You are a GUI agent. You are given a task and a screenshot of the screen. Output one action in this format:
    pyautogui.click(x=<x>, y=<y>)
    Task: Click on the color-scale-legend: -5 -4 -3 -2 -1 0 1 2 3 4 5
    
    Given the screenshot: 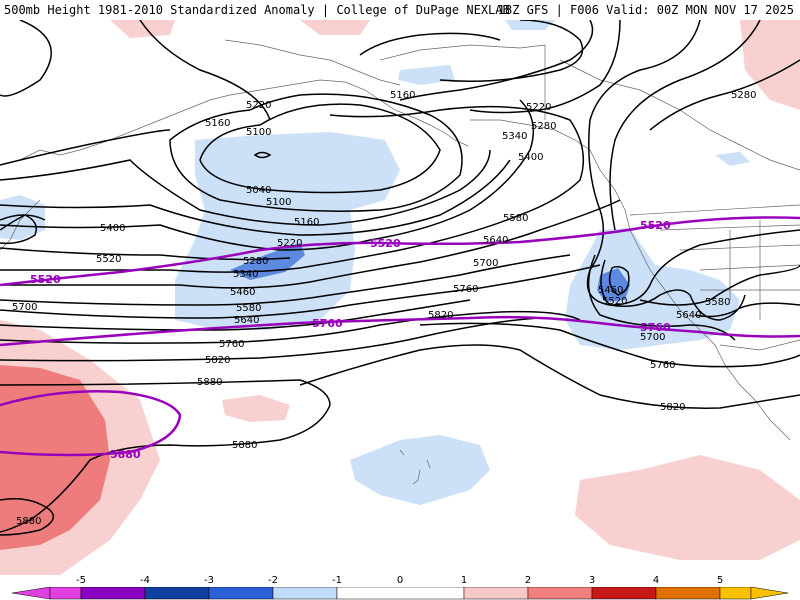 What is the action you would take?
    pyautogui.click(x=400, y=587)
    